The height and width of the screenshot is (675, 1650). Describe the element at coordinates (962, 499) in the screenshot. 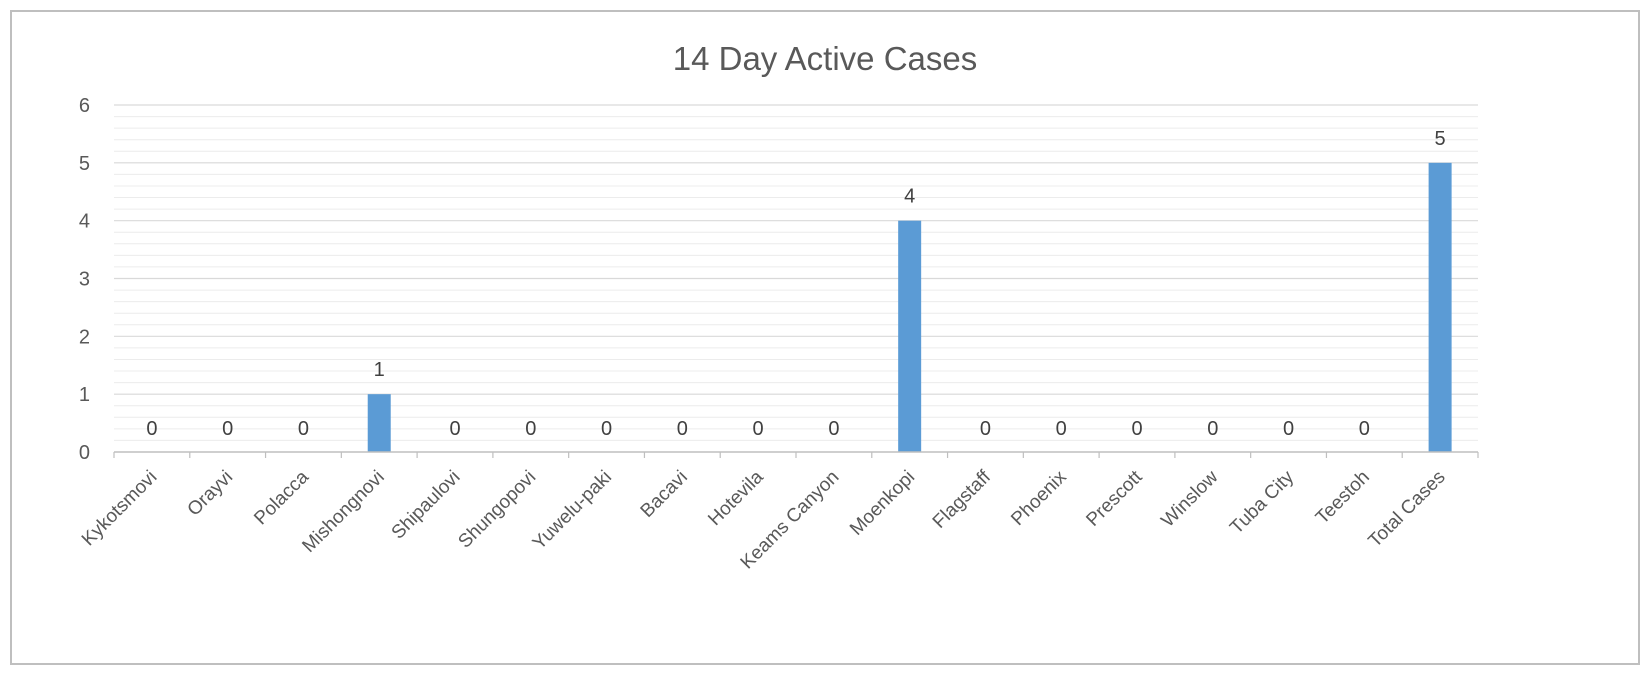

I see `x-tick-label: Flagstaff` at that location.